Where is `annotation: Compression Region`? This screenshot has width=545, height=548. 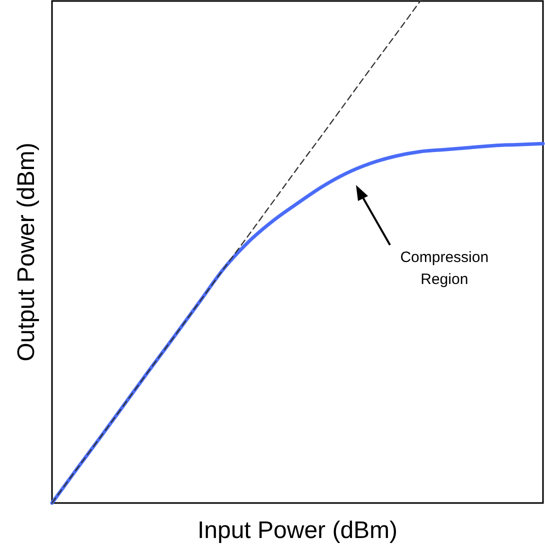 annotation: Compression Region is located at coordinates (444, 268).